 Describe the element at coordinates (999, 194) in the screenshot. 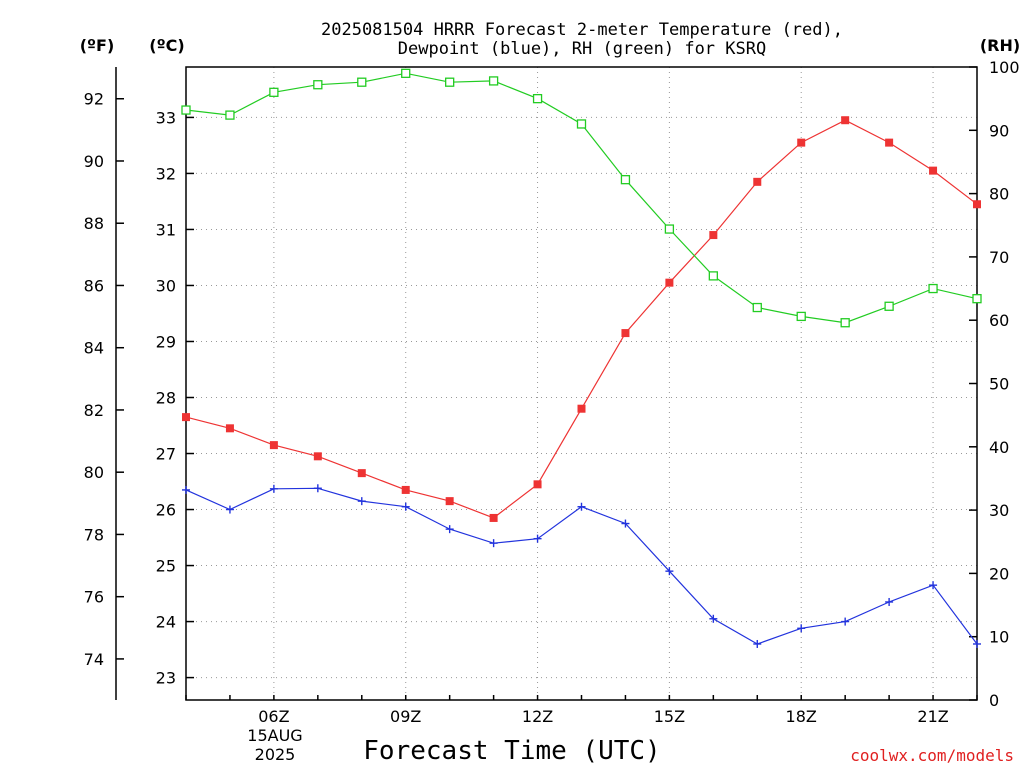

I see `rh-tick-label: 80` at that location.